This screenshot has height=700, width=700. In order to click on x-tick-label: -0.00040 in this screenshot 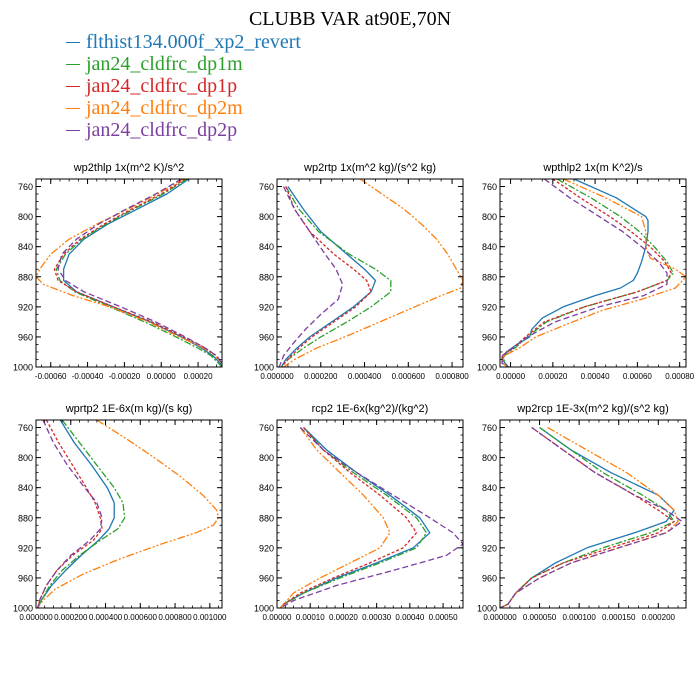, I will do `click(88, 376)`.